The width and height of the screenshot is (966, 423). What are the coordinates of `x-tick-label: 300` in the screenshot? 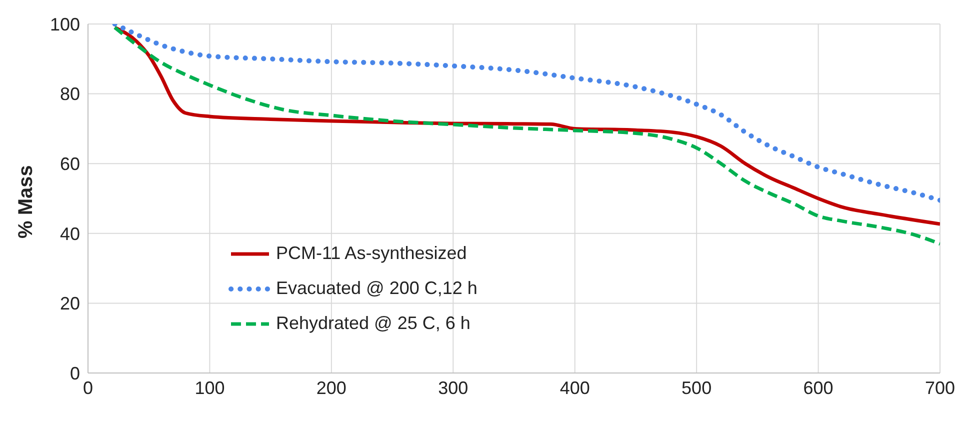 It's located at (453, 388).